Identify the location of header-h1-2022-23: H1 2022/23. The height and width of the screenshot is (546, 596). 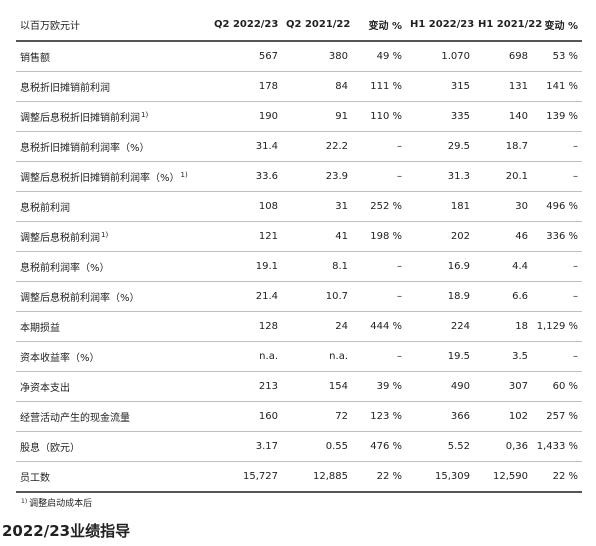
(442, 24).